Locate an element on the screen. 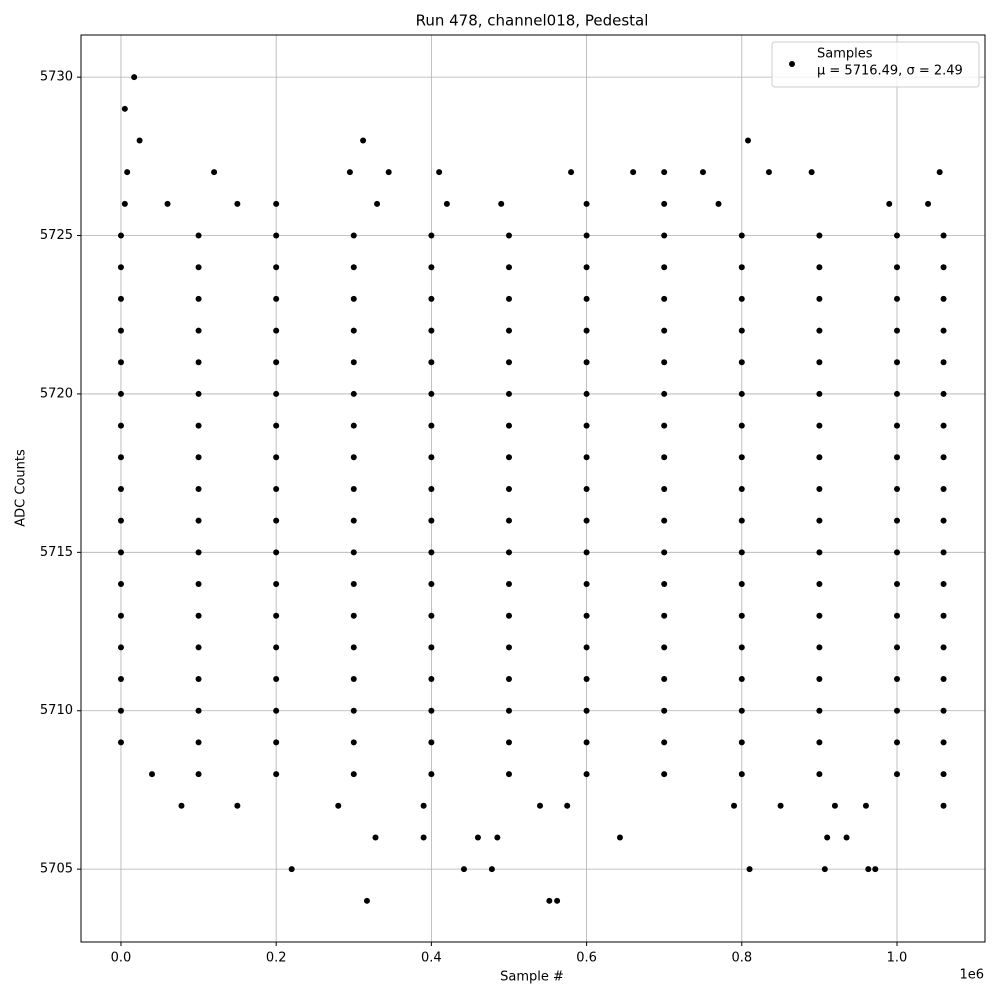 The height and width of the screenshot is (1000, 1000). x-tick-label: 0.0 is located at coordinates (121, 958).